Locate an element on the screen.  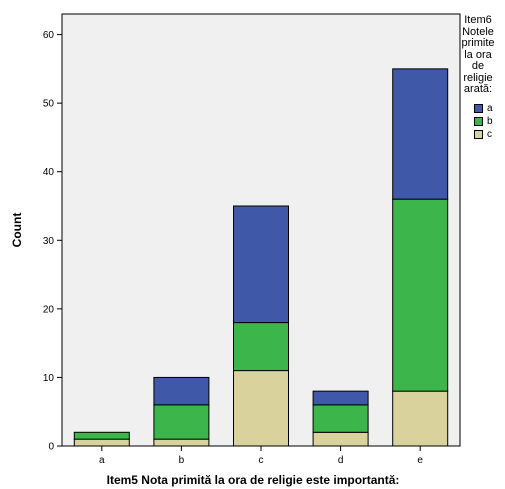
x-tick-label: c is located at coordinates (261, 460).